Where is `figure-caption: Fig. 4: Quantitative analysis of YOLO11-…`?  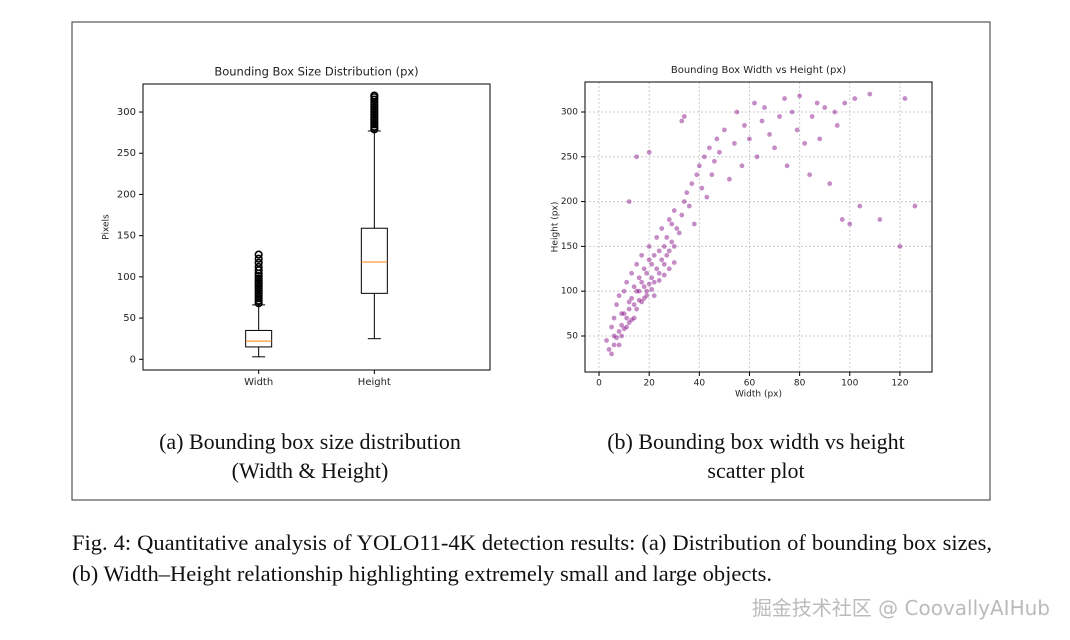
figure-caption: Fig. 4: Quantitative analysis of YOLO11-… is located at coordinates (532, 558).